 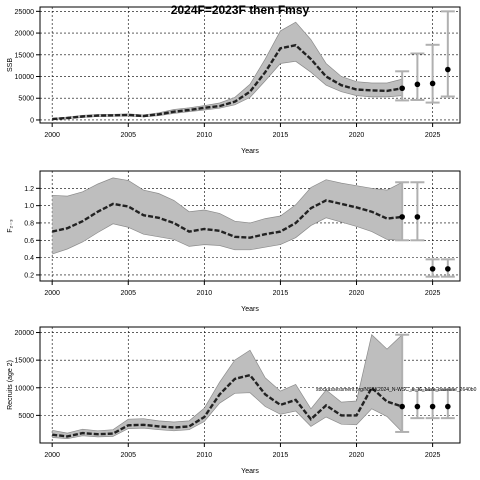 I want to click on panel-1-y-axis-label: SSB, so click(x=10, y=65).